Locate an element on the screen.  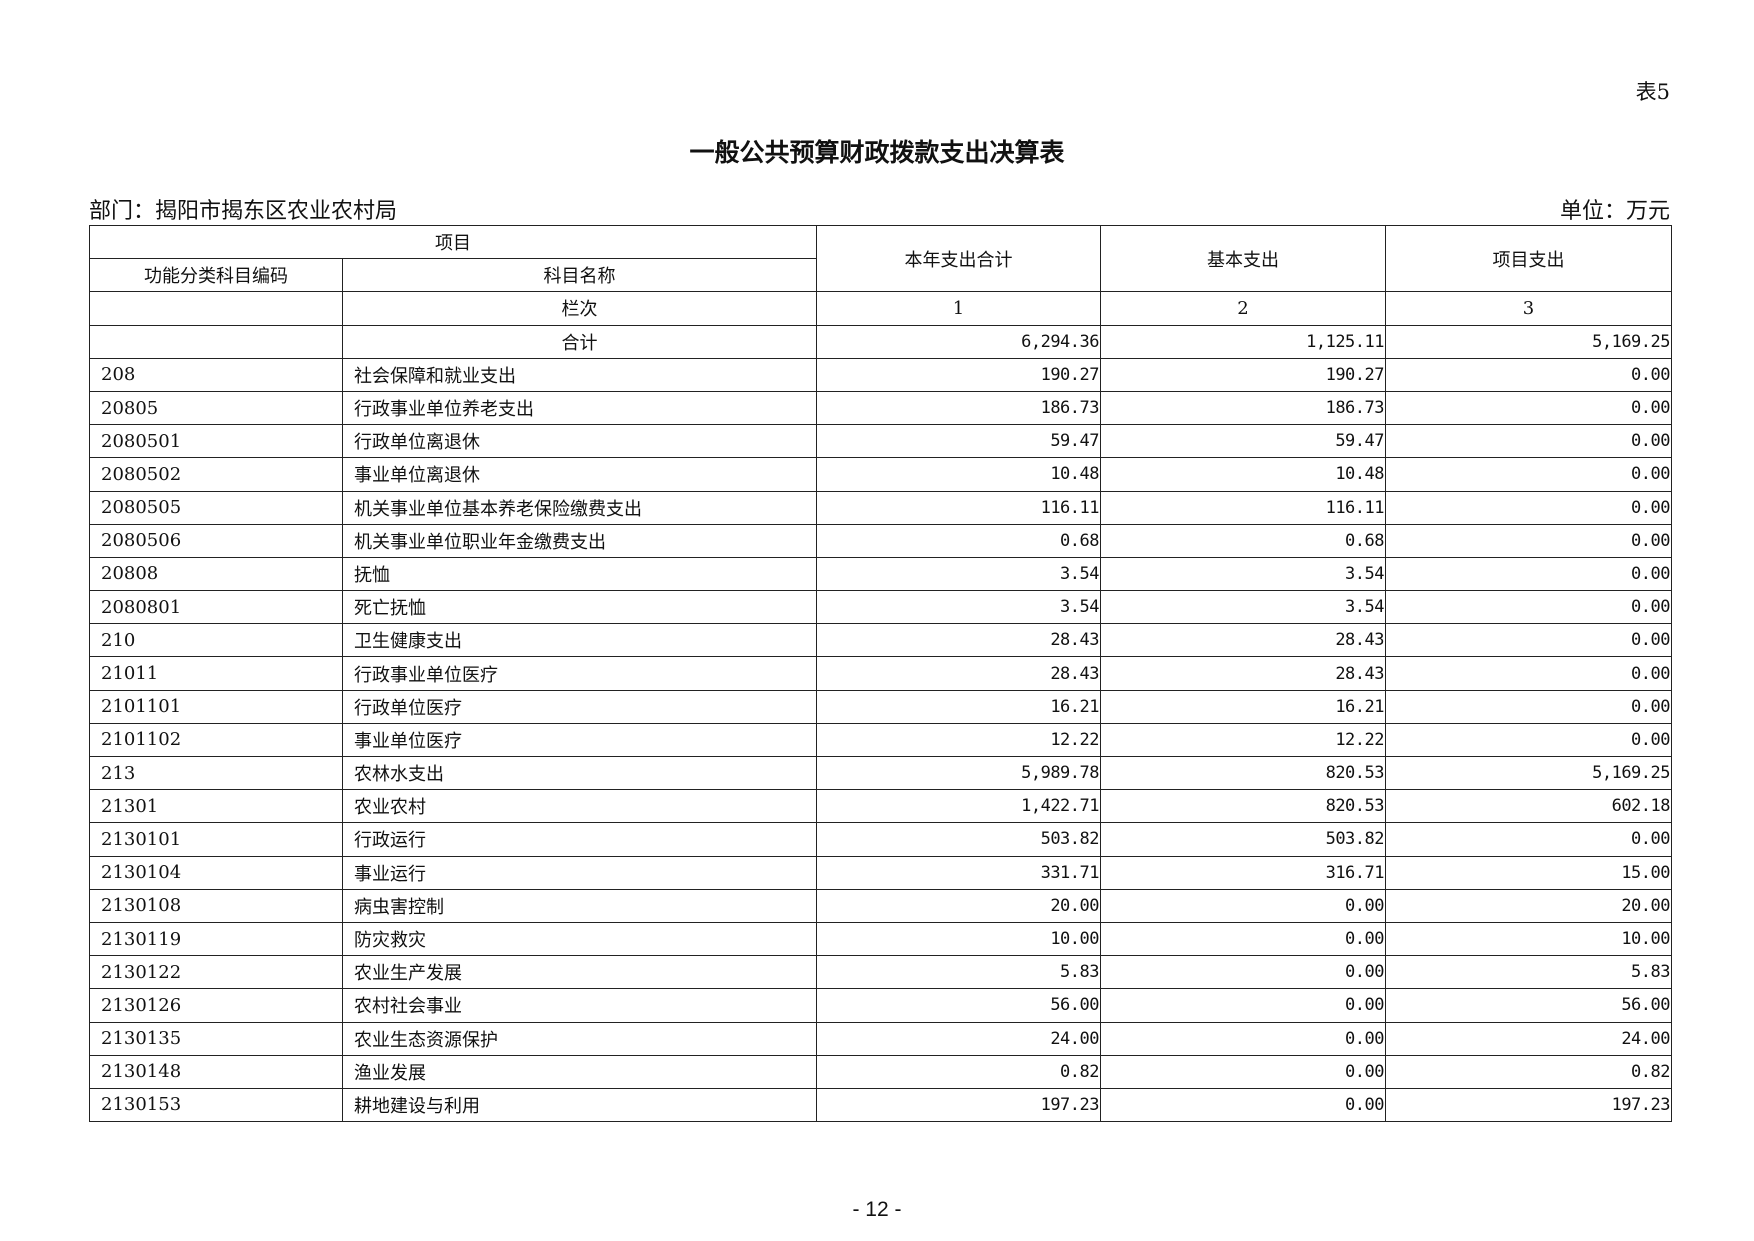
total-cell: 16.21 is located at coordinates (958, 706).